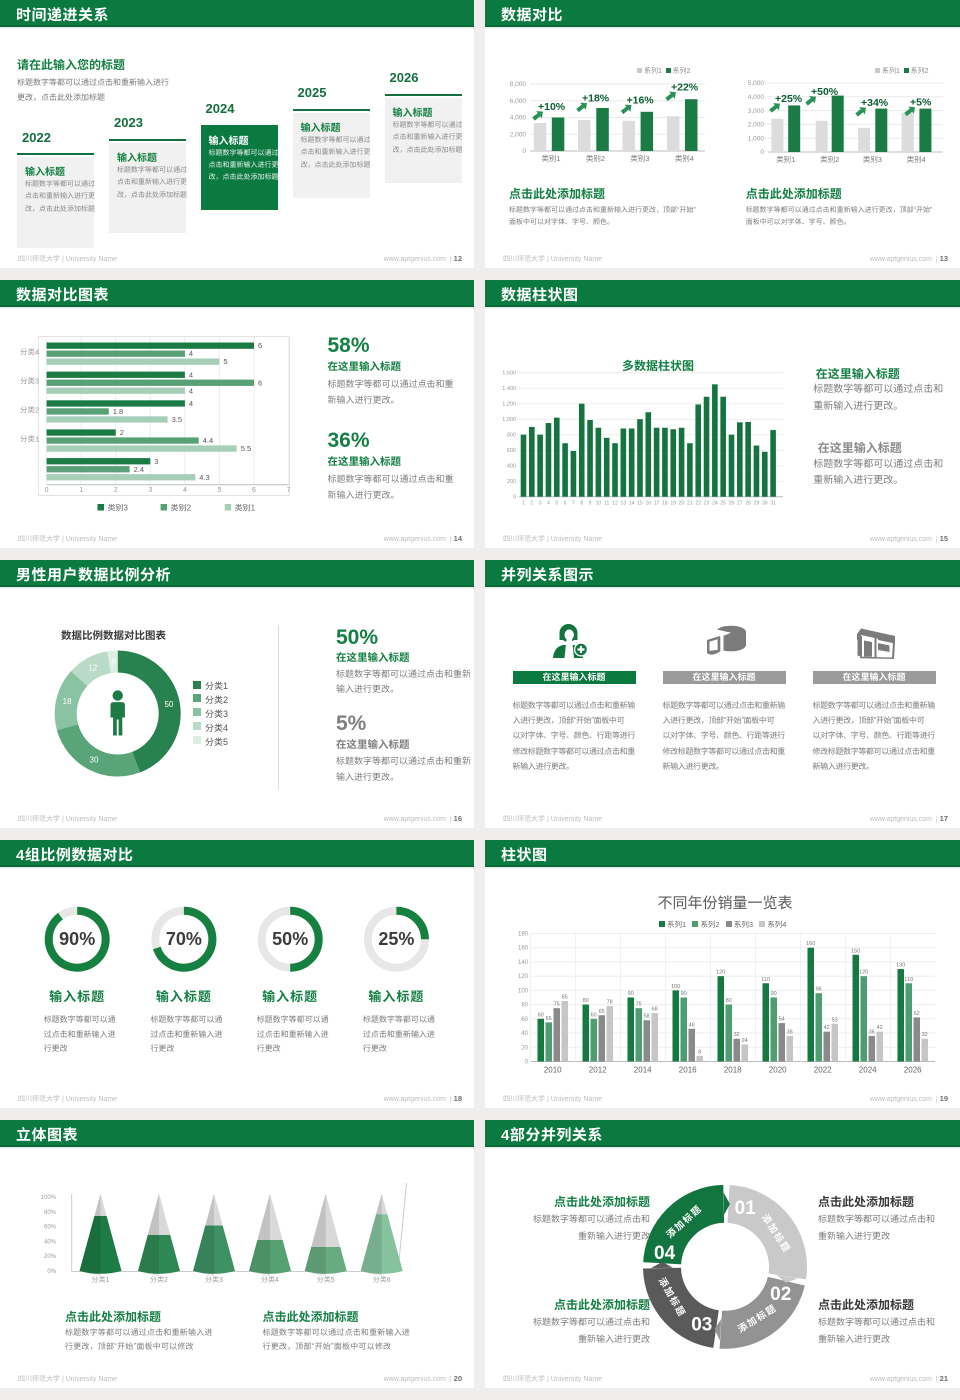 Image resolution: width=960 pixels, height=1400 pixels. Describe the element at coordinates (101, 1280) in the screenshot. I see `svg-text: 分类1` at that location.